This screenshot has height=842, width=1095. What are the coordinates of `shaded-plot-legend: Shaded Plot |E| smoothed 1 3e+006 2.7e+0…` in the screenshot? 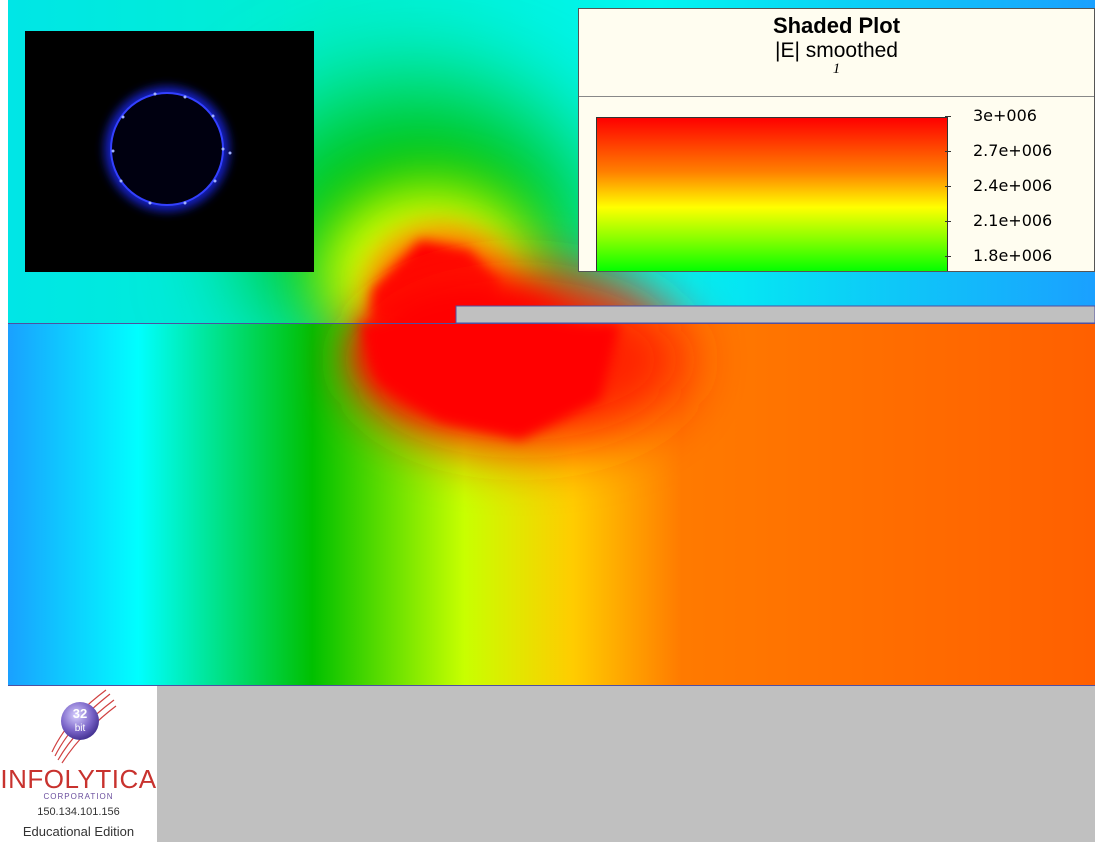 It's located at (836, 140).